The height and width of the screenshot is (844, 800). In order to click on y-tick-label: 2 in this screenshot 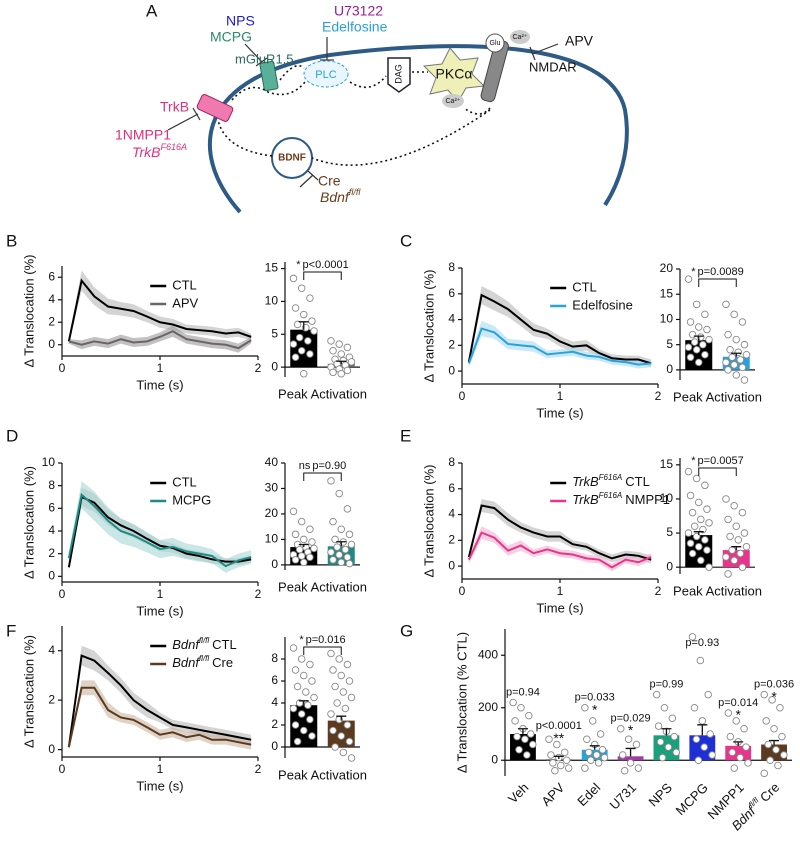, I will do `click(451, 540)`.